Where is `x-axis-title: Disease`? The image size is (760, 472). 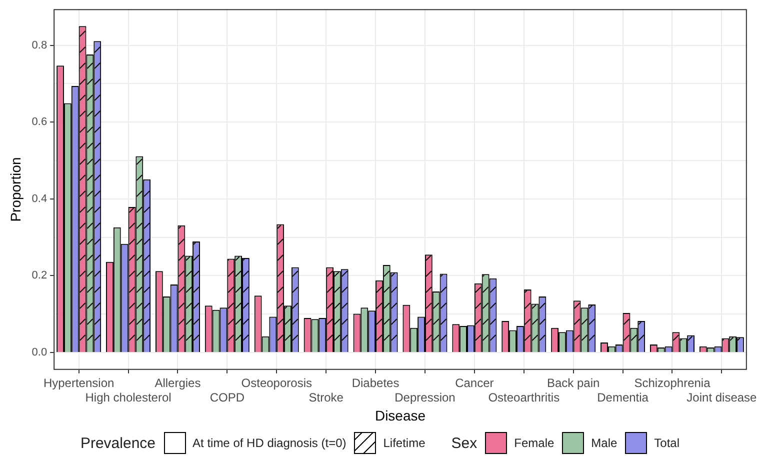 x-axis-title: Disease is located at coordinates (400, 415).